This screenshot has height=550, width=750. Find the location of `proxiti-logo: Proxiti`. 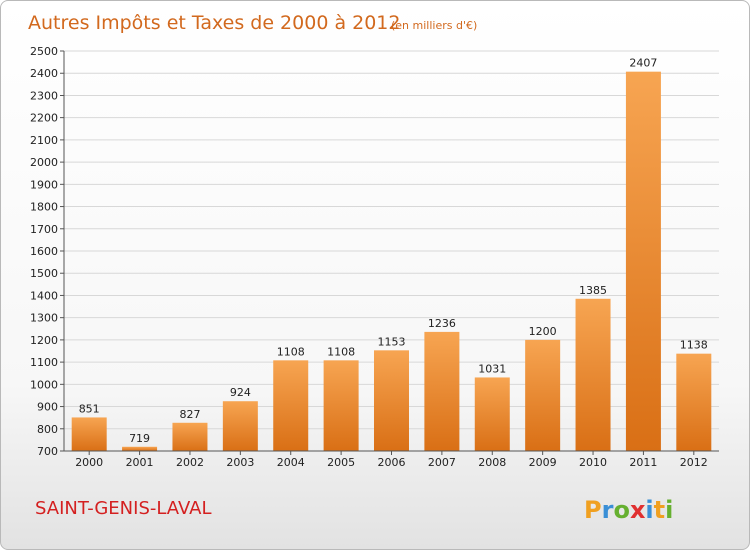

proxiti-logo: Proxiti is located at coordinates (628, 510).